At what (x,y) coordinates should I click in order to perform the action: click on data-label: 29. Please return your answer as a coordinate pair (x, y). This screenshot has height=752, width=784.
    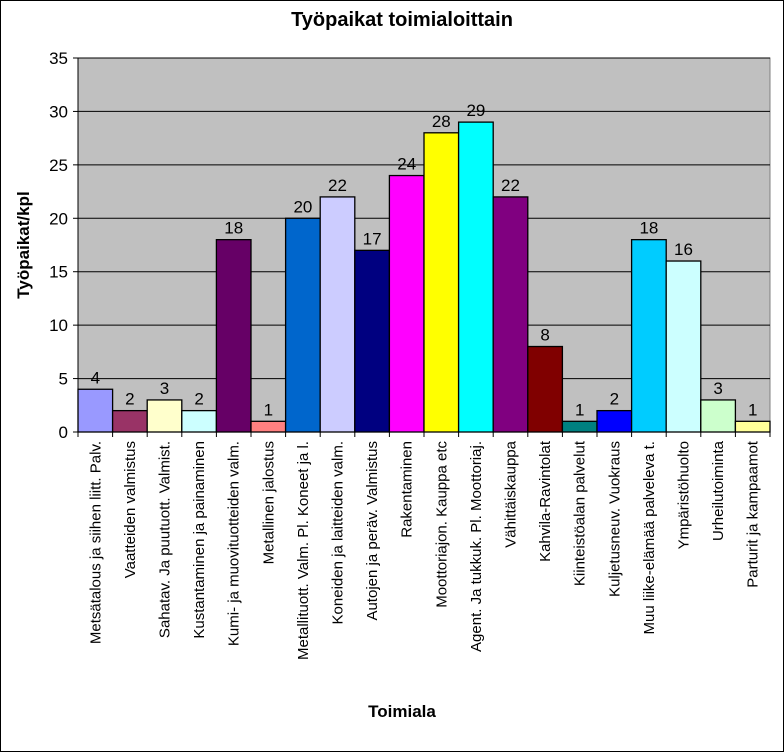
    Looking at the image, I should click on (475, 110).